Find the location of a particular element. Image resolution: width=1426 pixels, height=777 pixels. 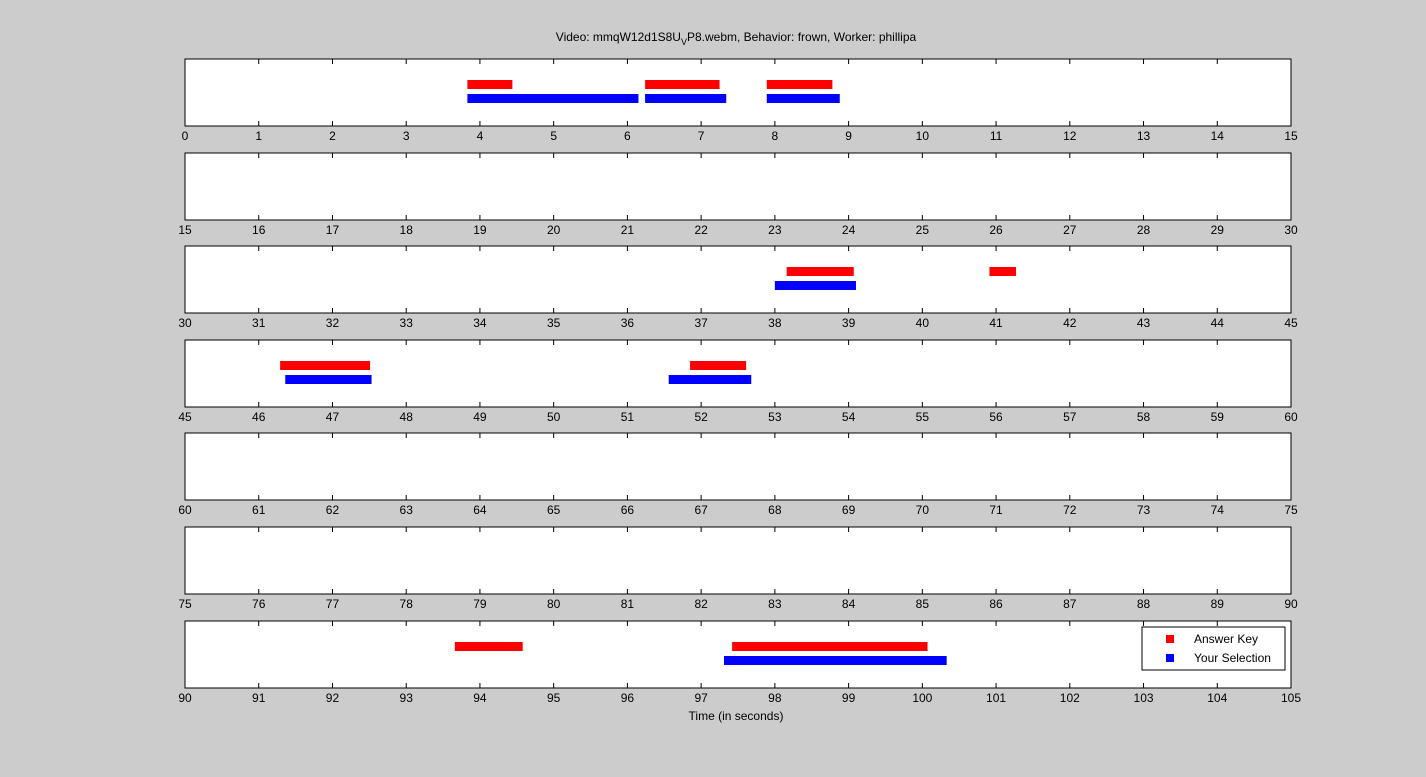

tick-label: 95 is located at coordinates (554, 698).